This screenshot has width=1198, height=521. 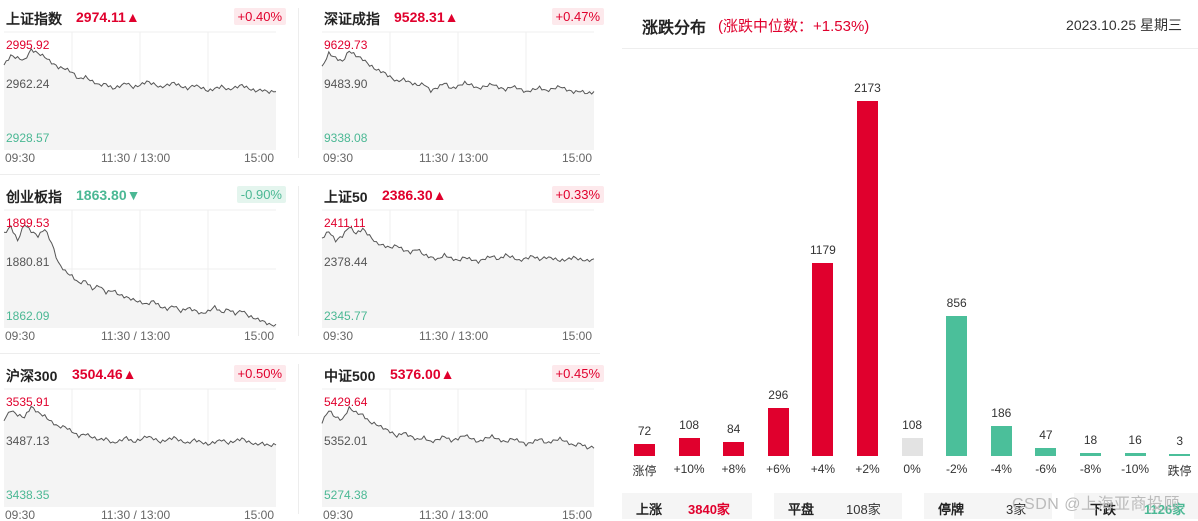 What do you see at coordinates (346, 45) in the screenshot?
I see `price-high-label: 9629.73` at bounding box center [346, 45].